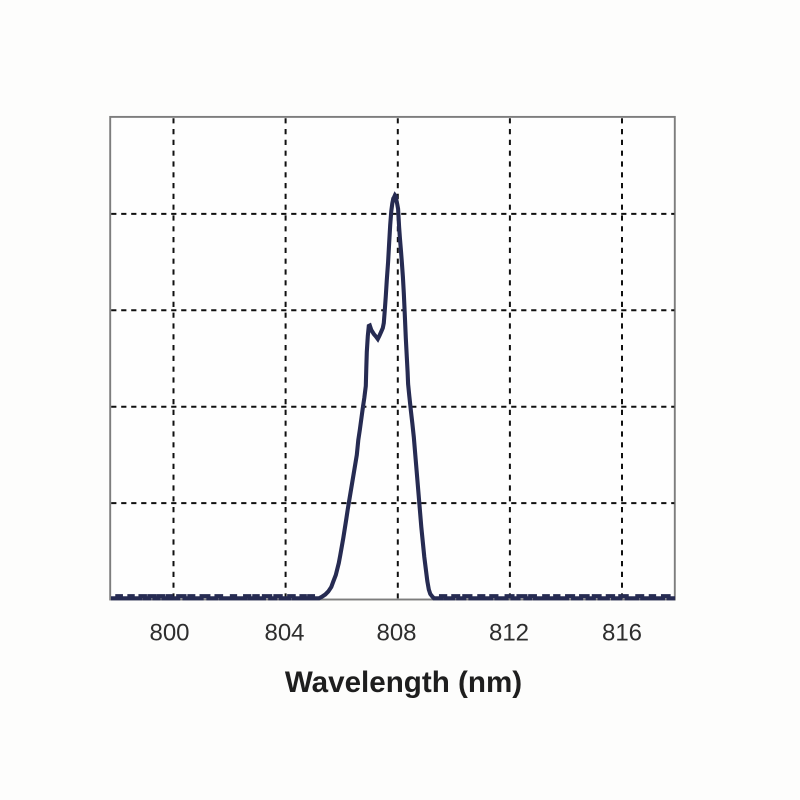  I want to click on svg-text: 800, so click(169, 633).